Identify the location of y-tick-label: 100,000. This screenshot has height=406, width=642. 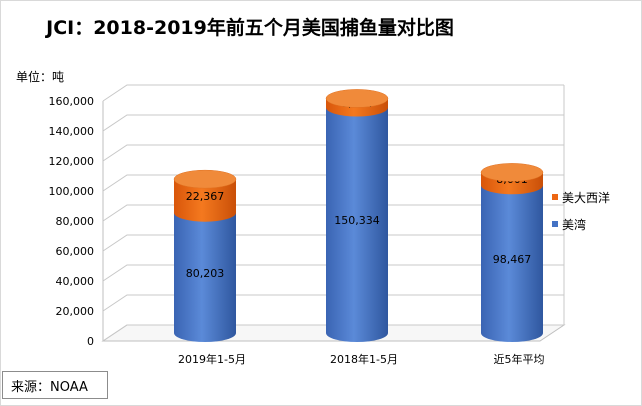
(72, 191).